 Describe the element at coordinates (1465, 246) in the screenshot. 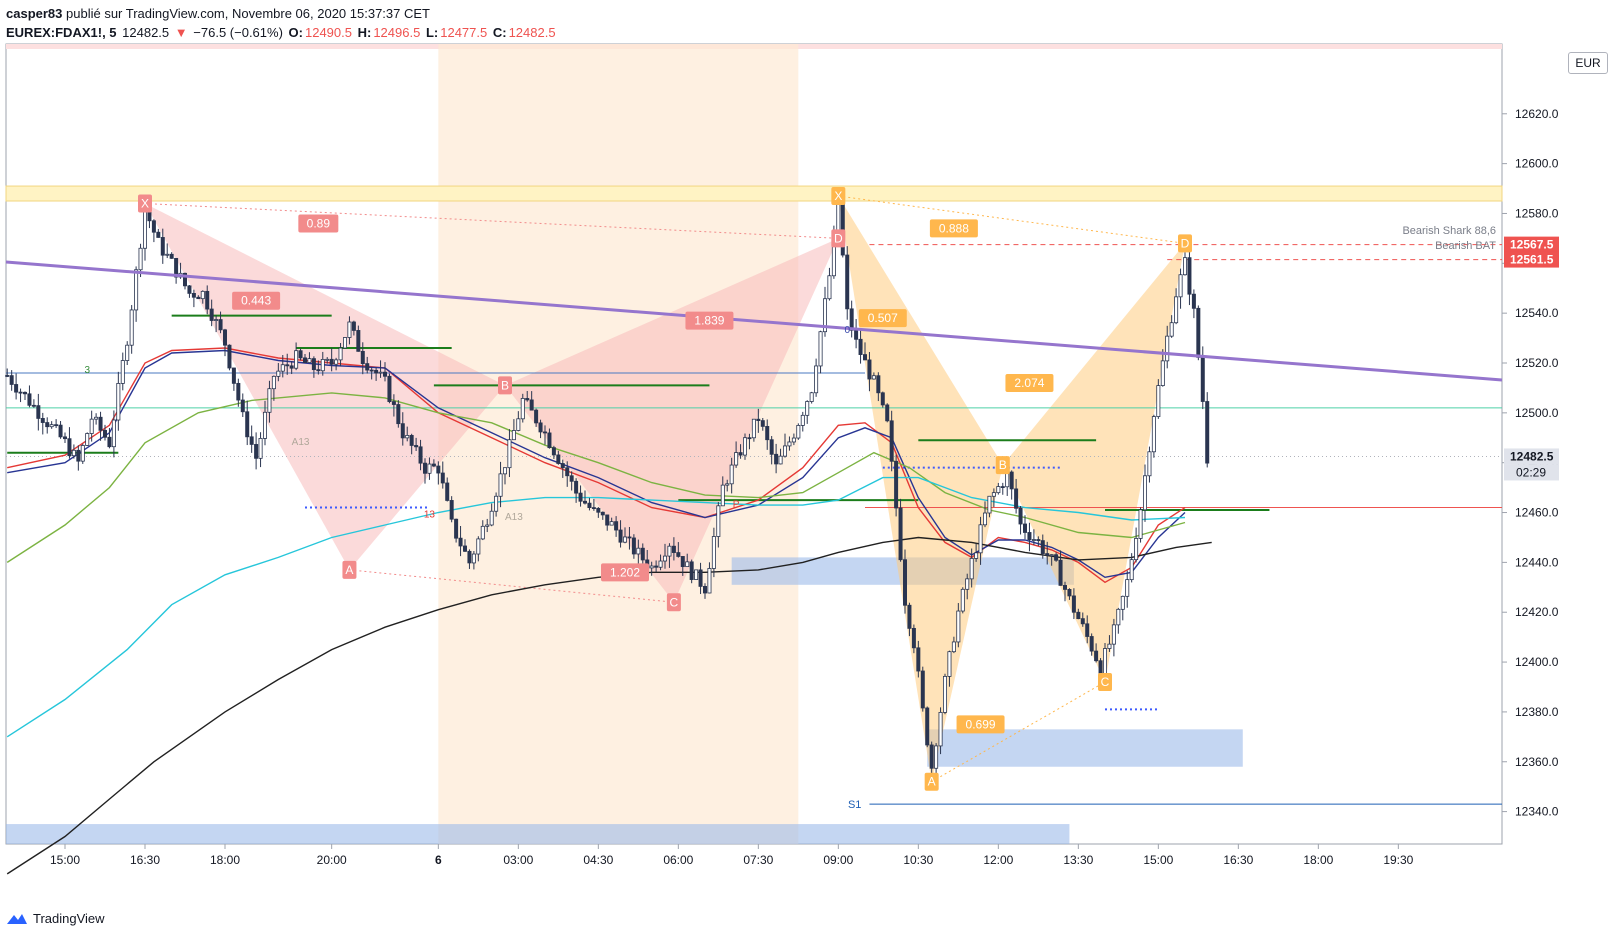

I see `note-bearish-bat: Bearish BAT` at that location.